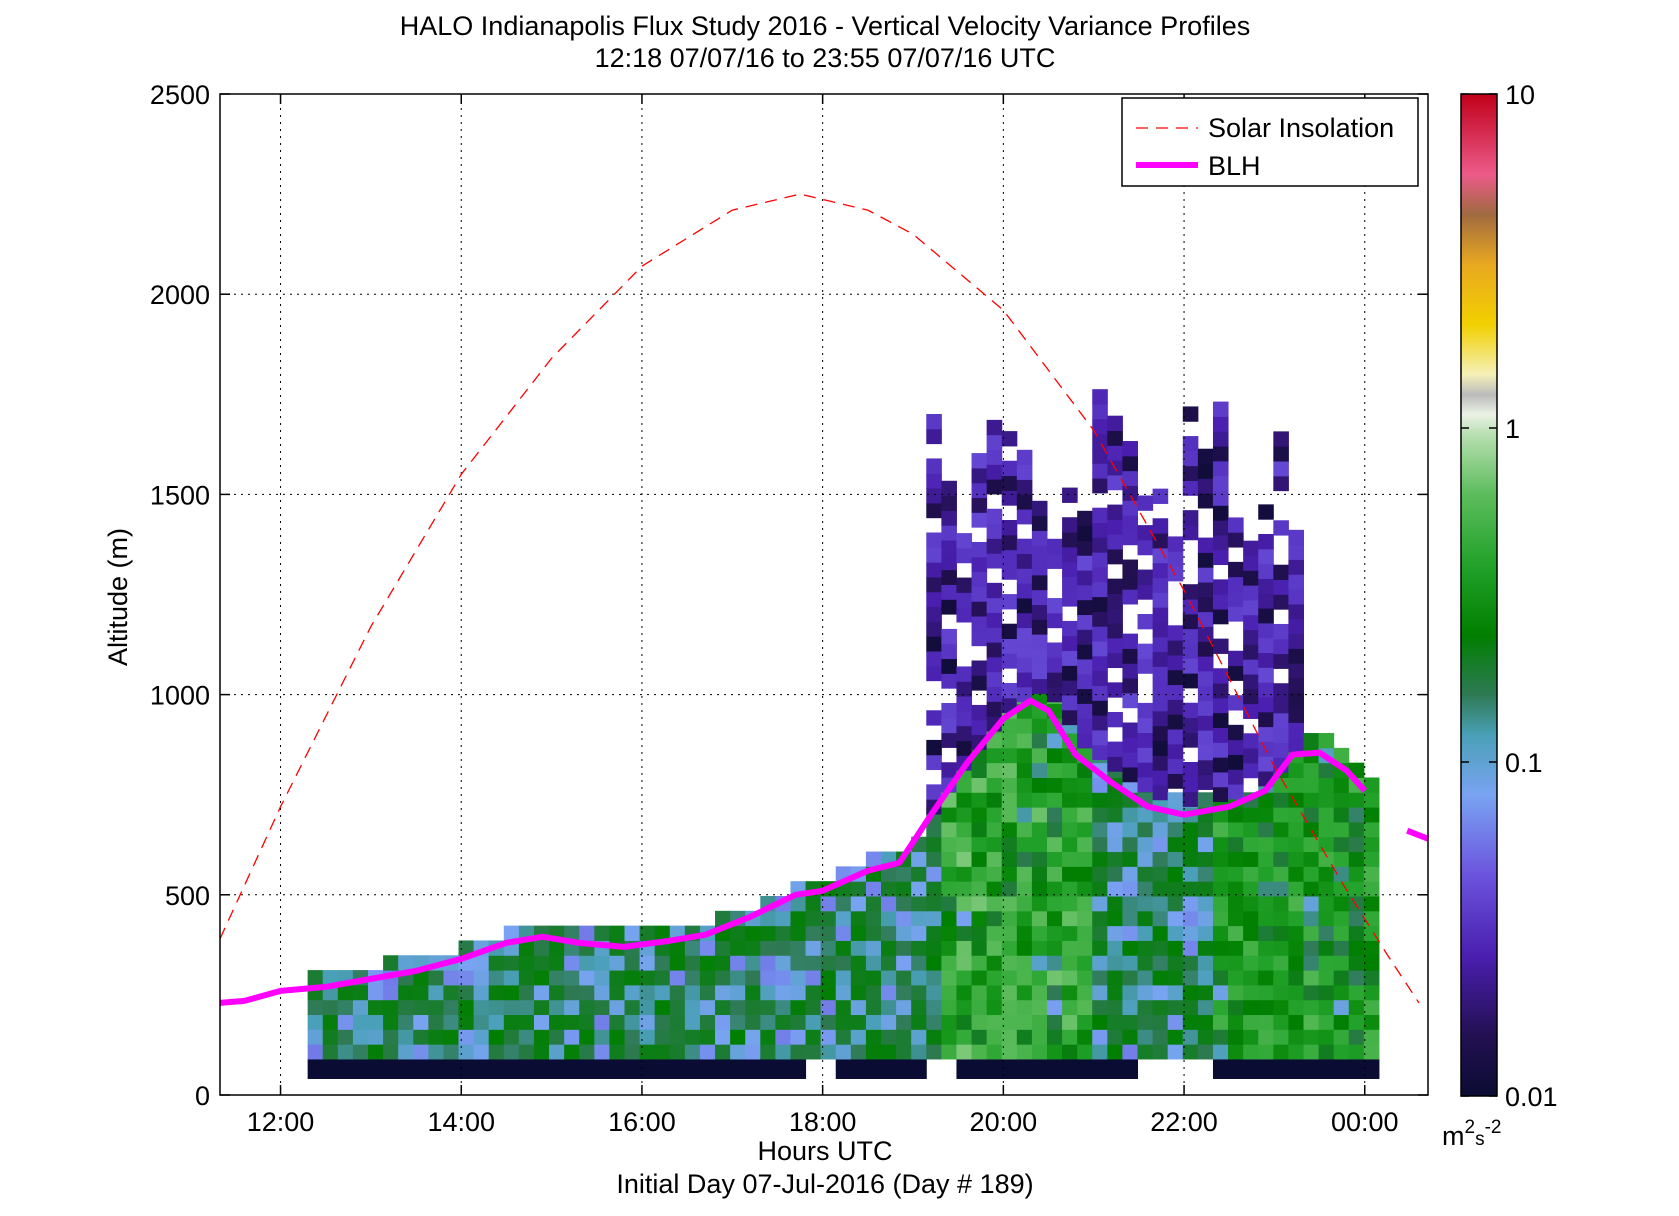 The width and height of the screenshot is (1679, 1216). I want to click on x-tick-label: 18:00, so click(823, 1122).